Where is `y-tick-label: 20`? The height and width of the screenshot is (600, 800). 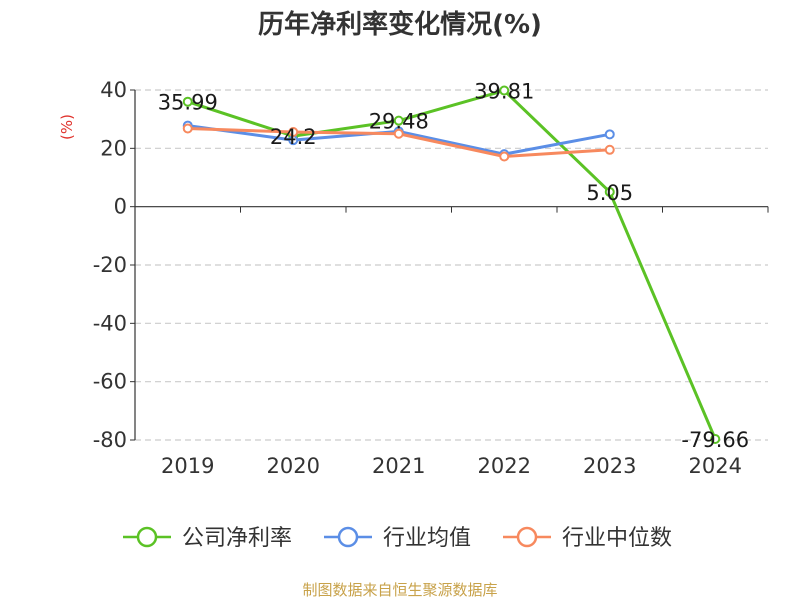 y-tick-label: 20 is located at coordinates (113, 148).